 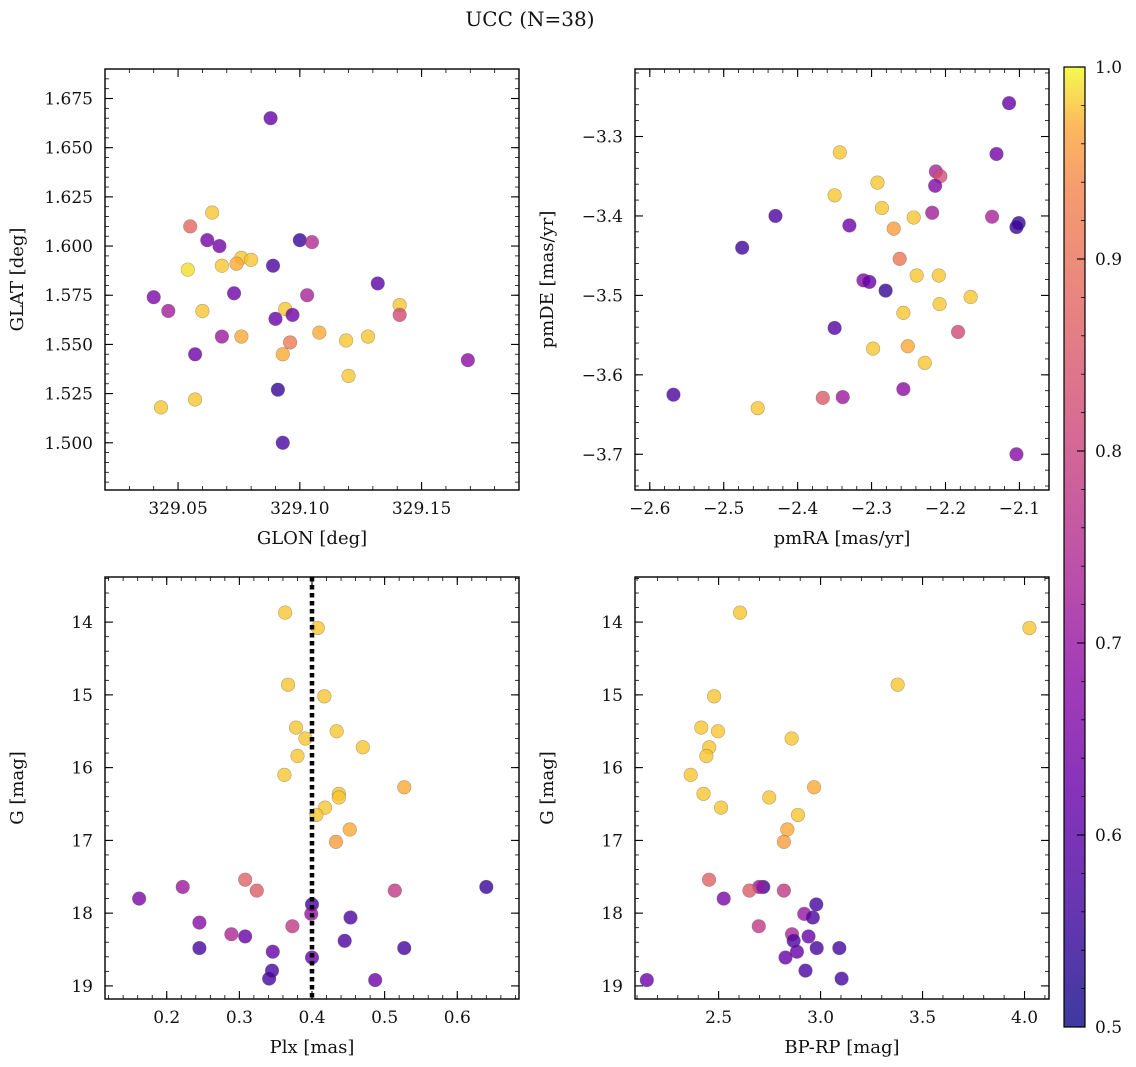 I want to click on x-axis-label: GLON [deg], so click(x=312, y=538).